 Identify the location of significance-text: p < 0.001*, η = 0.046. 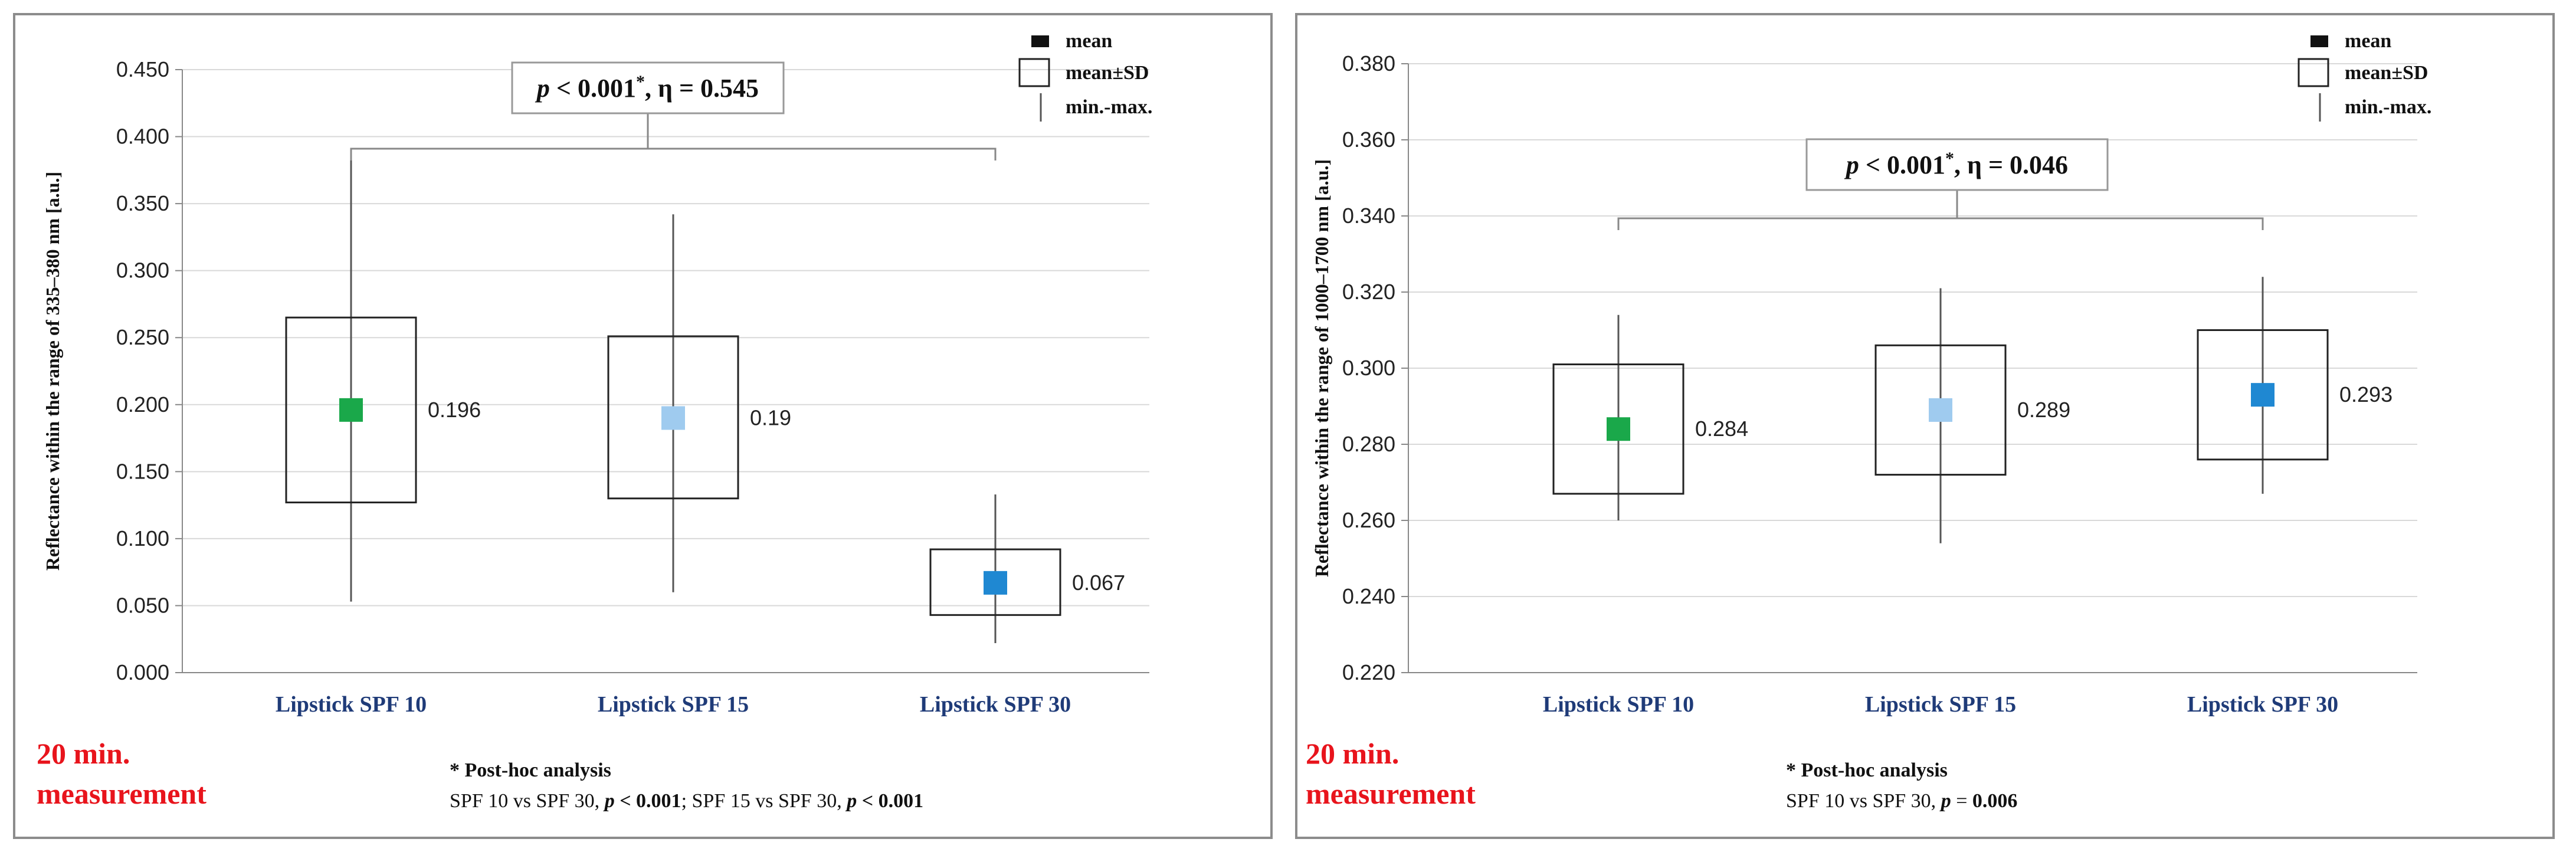
(1956, 164).